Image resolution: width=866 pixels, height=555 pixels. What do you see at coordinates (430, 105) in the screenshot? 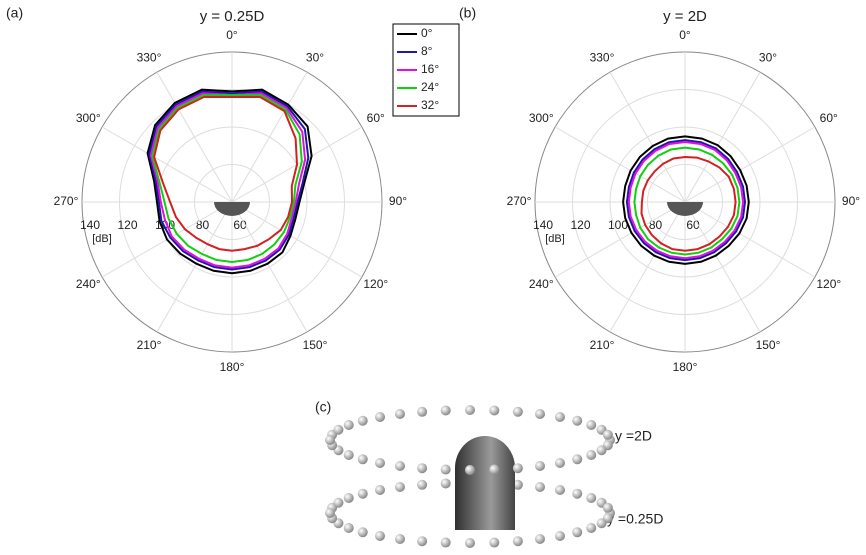
I see `legend-label: 32°` at bounding box center [430, 105].